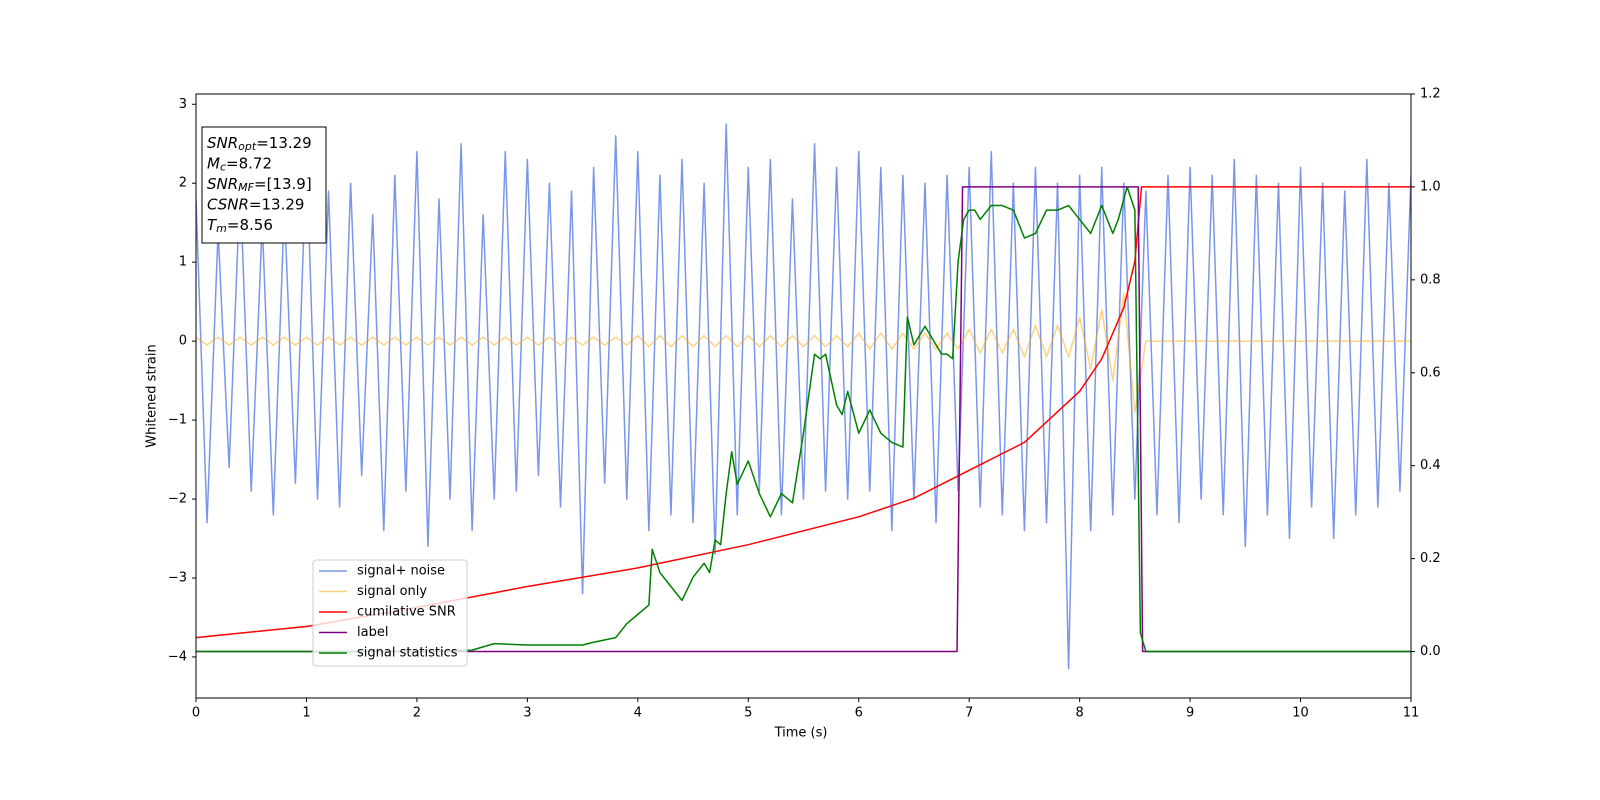  What do you see at coordinates (183, 341) in the screenshot?
I see `y-tick-label: 0` at bounding box center [183, 341].